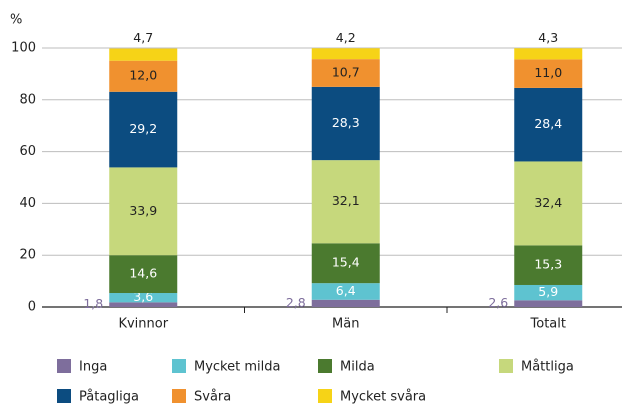 This screenshot has width=633, height=405. Describe the element at coordinates (237, 367) in the screenshot. I see `legend-label: Mycket milda` at that location.